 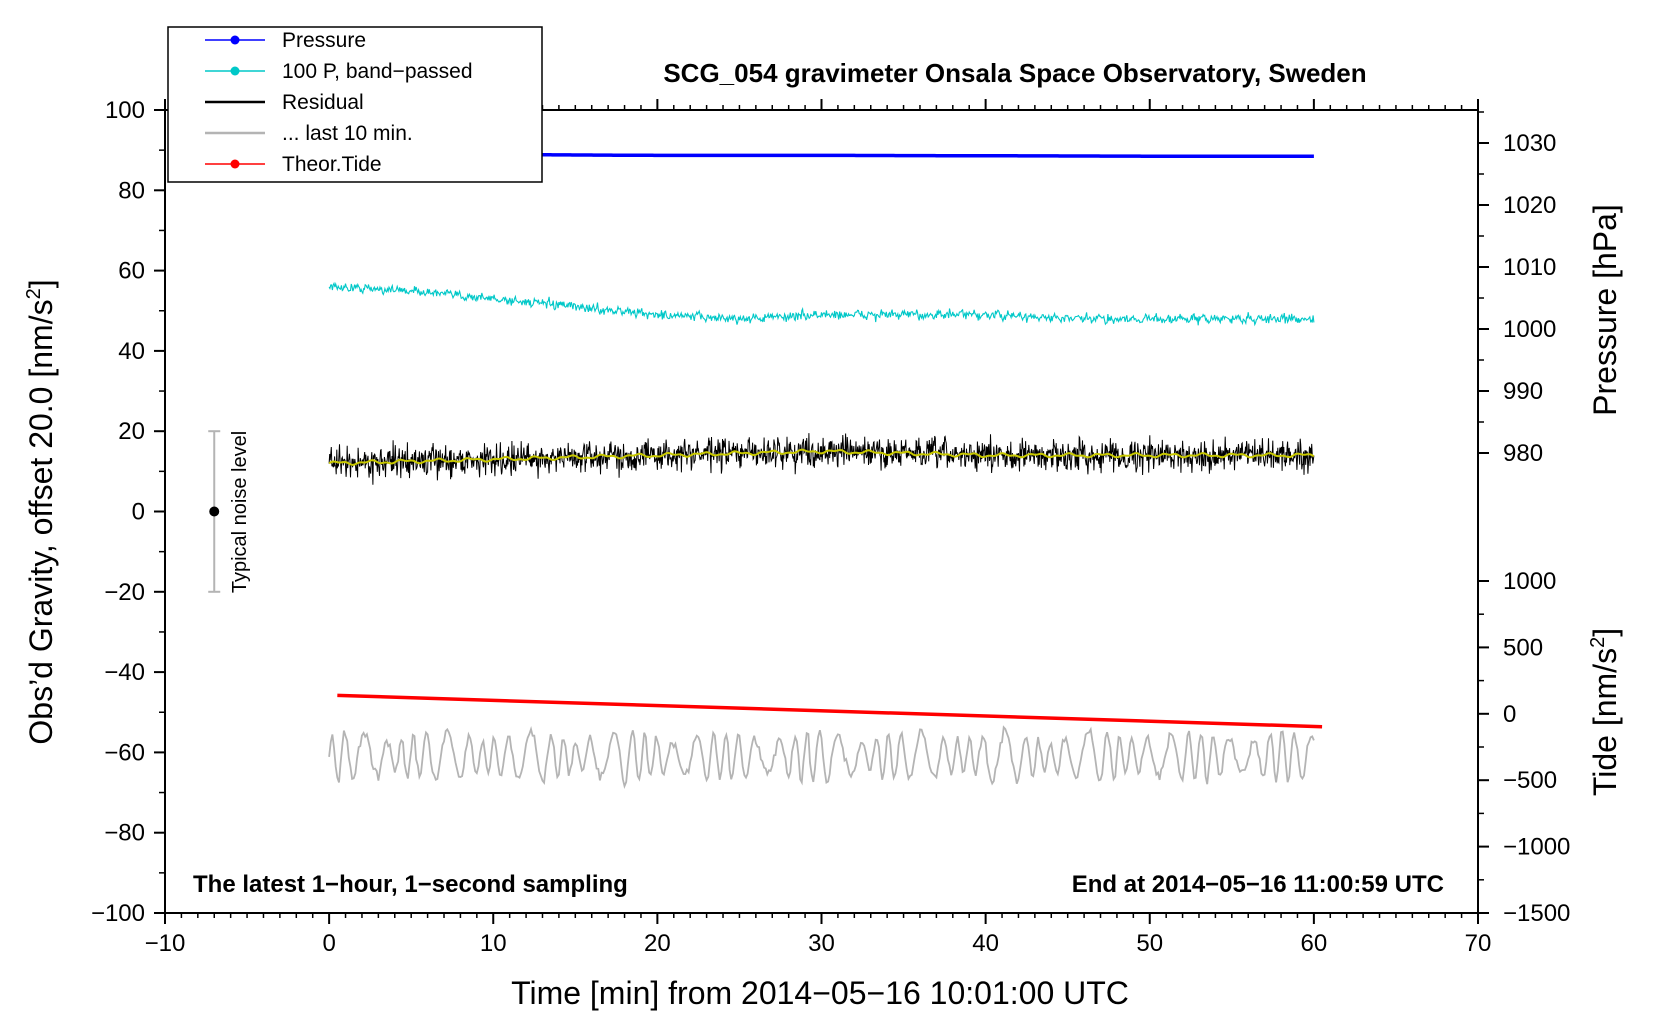 What do you see at coordinates (821, 304) in the screenshot?
I see `series-band-passed-pressure` at bounding box center [821, 304].